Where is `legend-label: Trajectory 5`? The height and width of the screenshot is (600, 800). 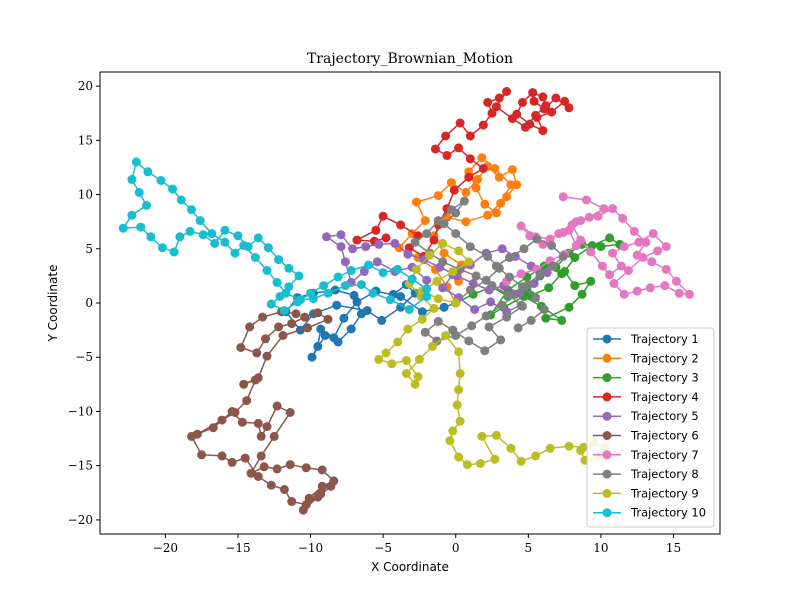 legend-label: Trajectory 5 is located at coordinates (664, 416).